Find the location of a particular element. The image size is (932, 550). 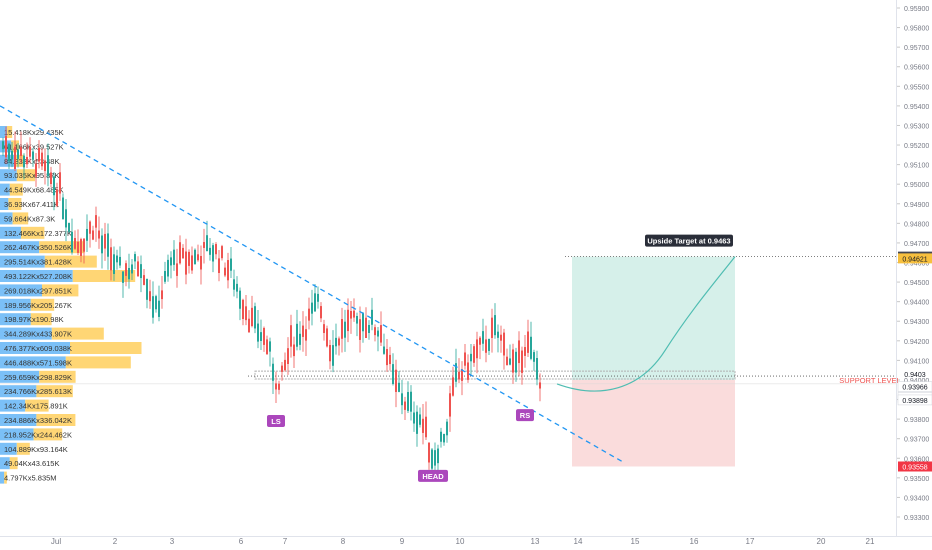

pattern-label: LS is located at coordinates (276, 421).